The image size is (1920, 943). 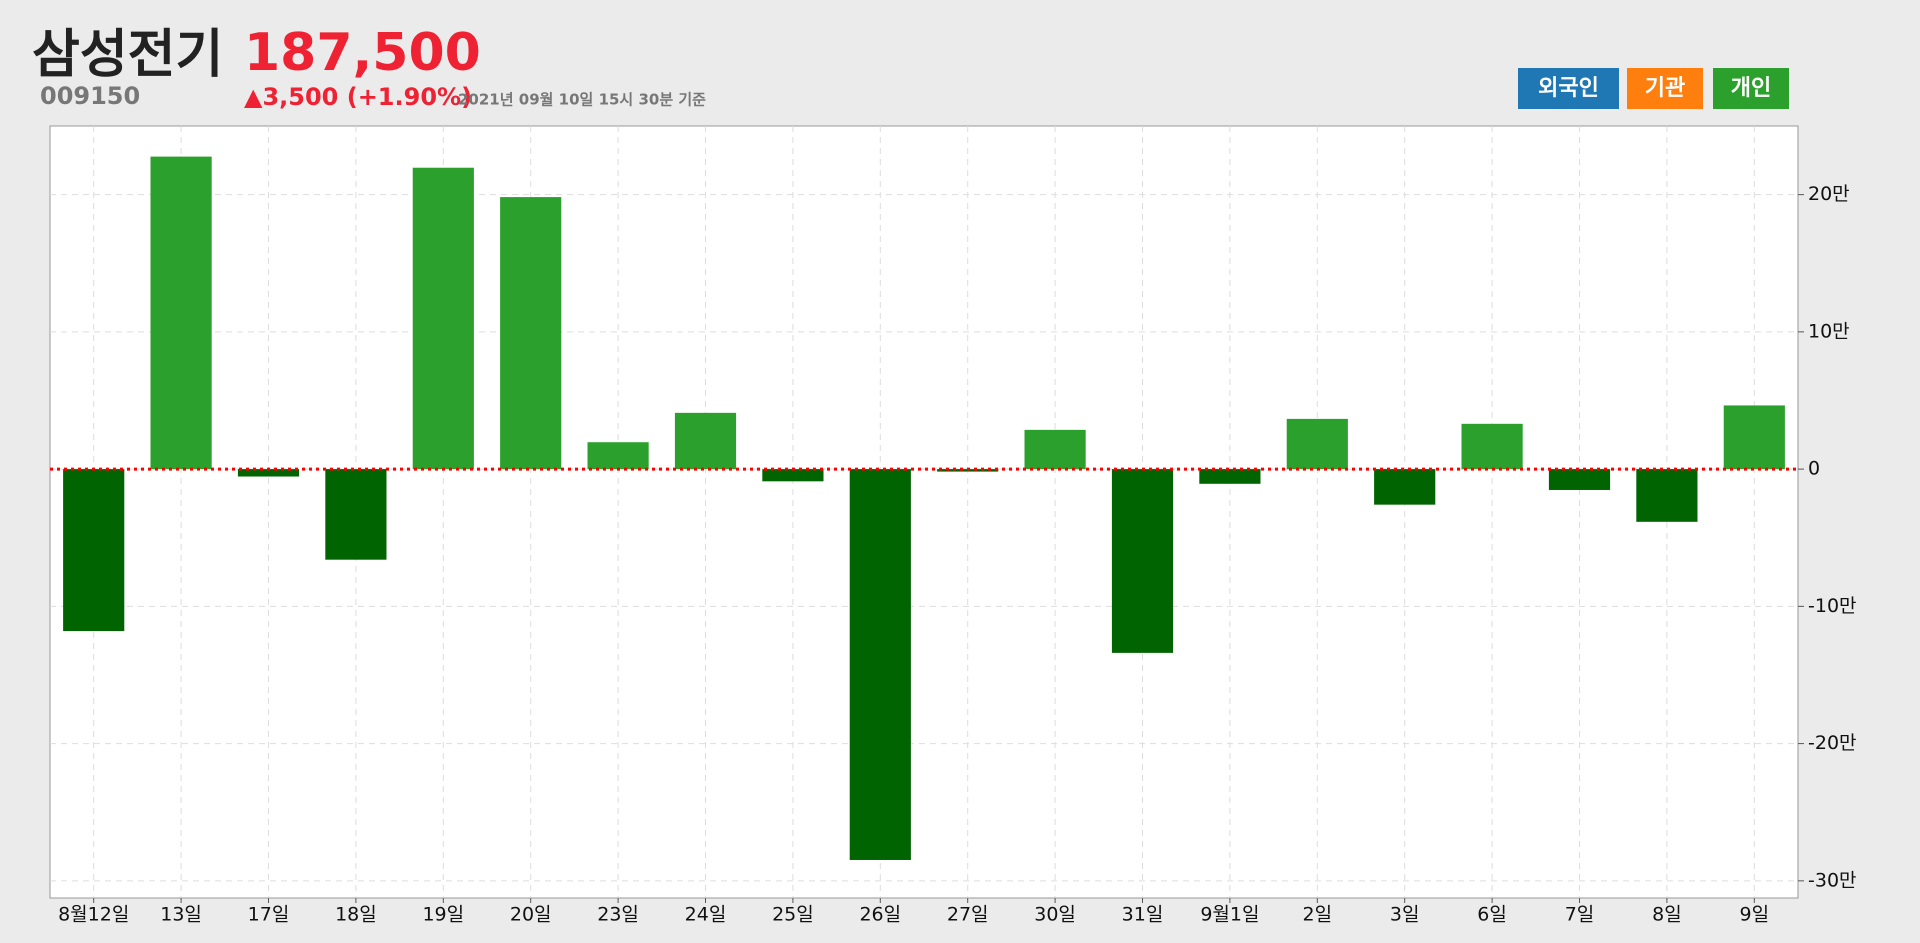 I want to click on x-tick-label: 9월1일, so click(x=1229, y=915).